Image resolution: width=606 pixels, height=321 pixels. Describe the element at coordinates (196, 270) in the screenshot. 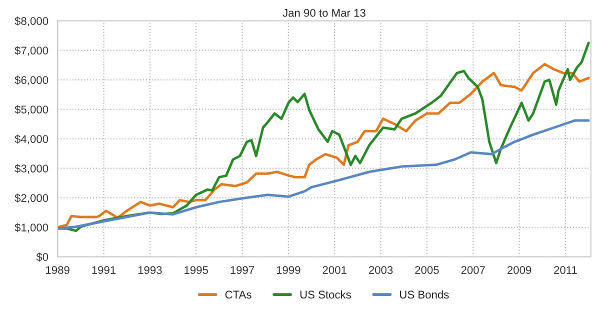

I see `x-tick-label: 1995` at that location.